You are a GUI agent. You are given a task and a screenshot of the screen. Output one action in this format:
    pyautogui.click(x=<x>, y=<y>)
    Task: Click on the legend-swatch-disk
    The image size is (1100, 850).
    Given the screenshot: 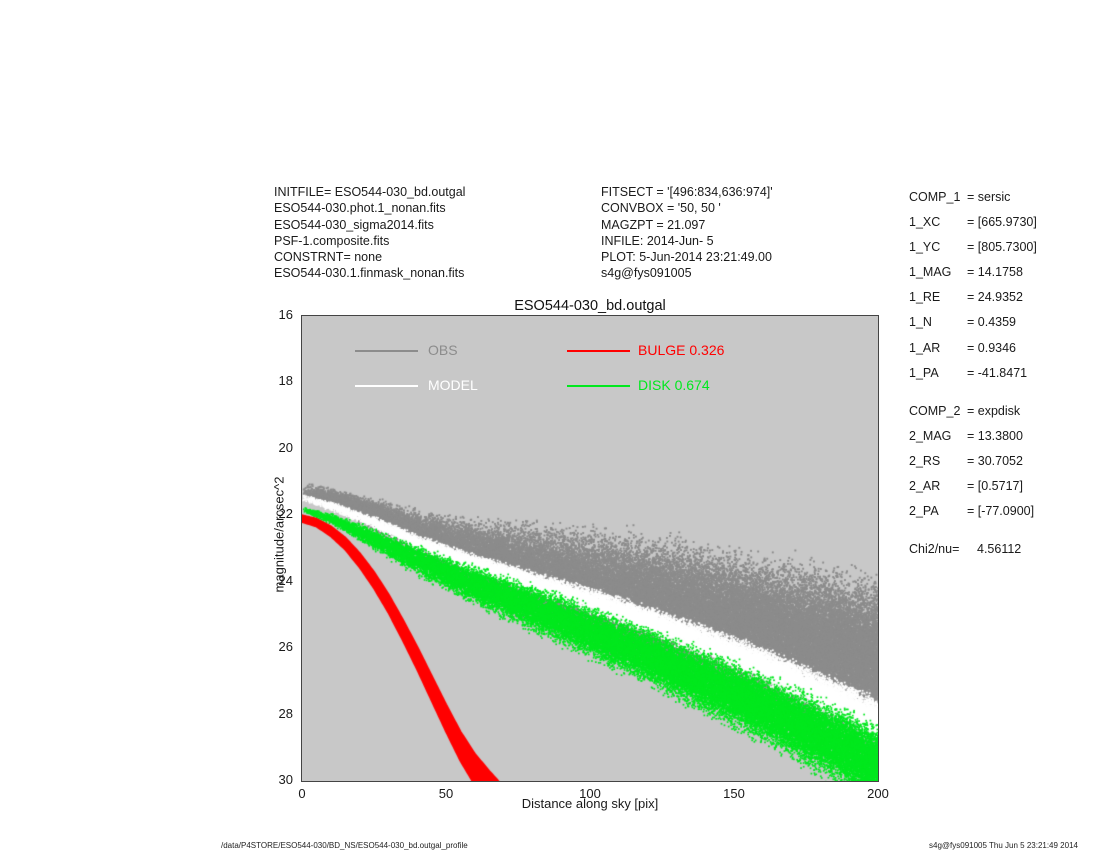 What is the action you would take?
    pyautogui.click(x=598, y=386)
    